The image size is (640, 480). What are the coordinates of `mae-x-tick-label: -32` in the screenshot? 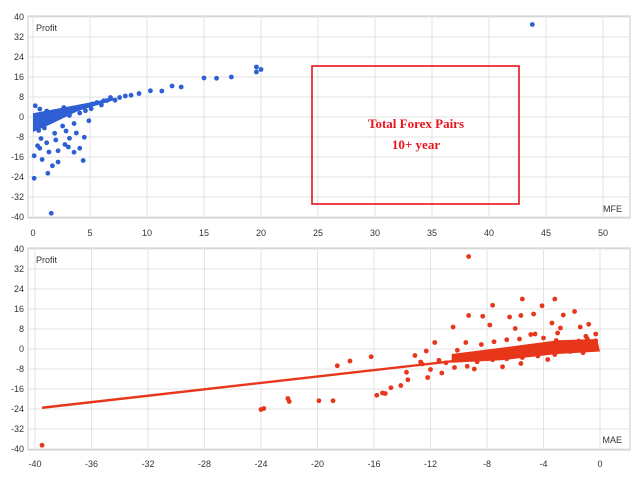 It's located at (147, 464).